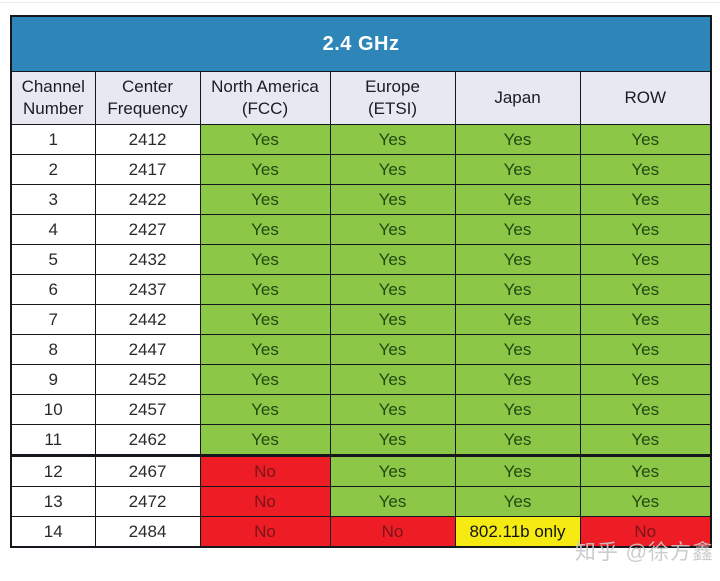 The width and height of the screenshot is (720, 581). Describe the element at coordinates (53, 139) in the screenshot. I see `channel-number-cell: 1` at that location.